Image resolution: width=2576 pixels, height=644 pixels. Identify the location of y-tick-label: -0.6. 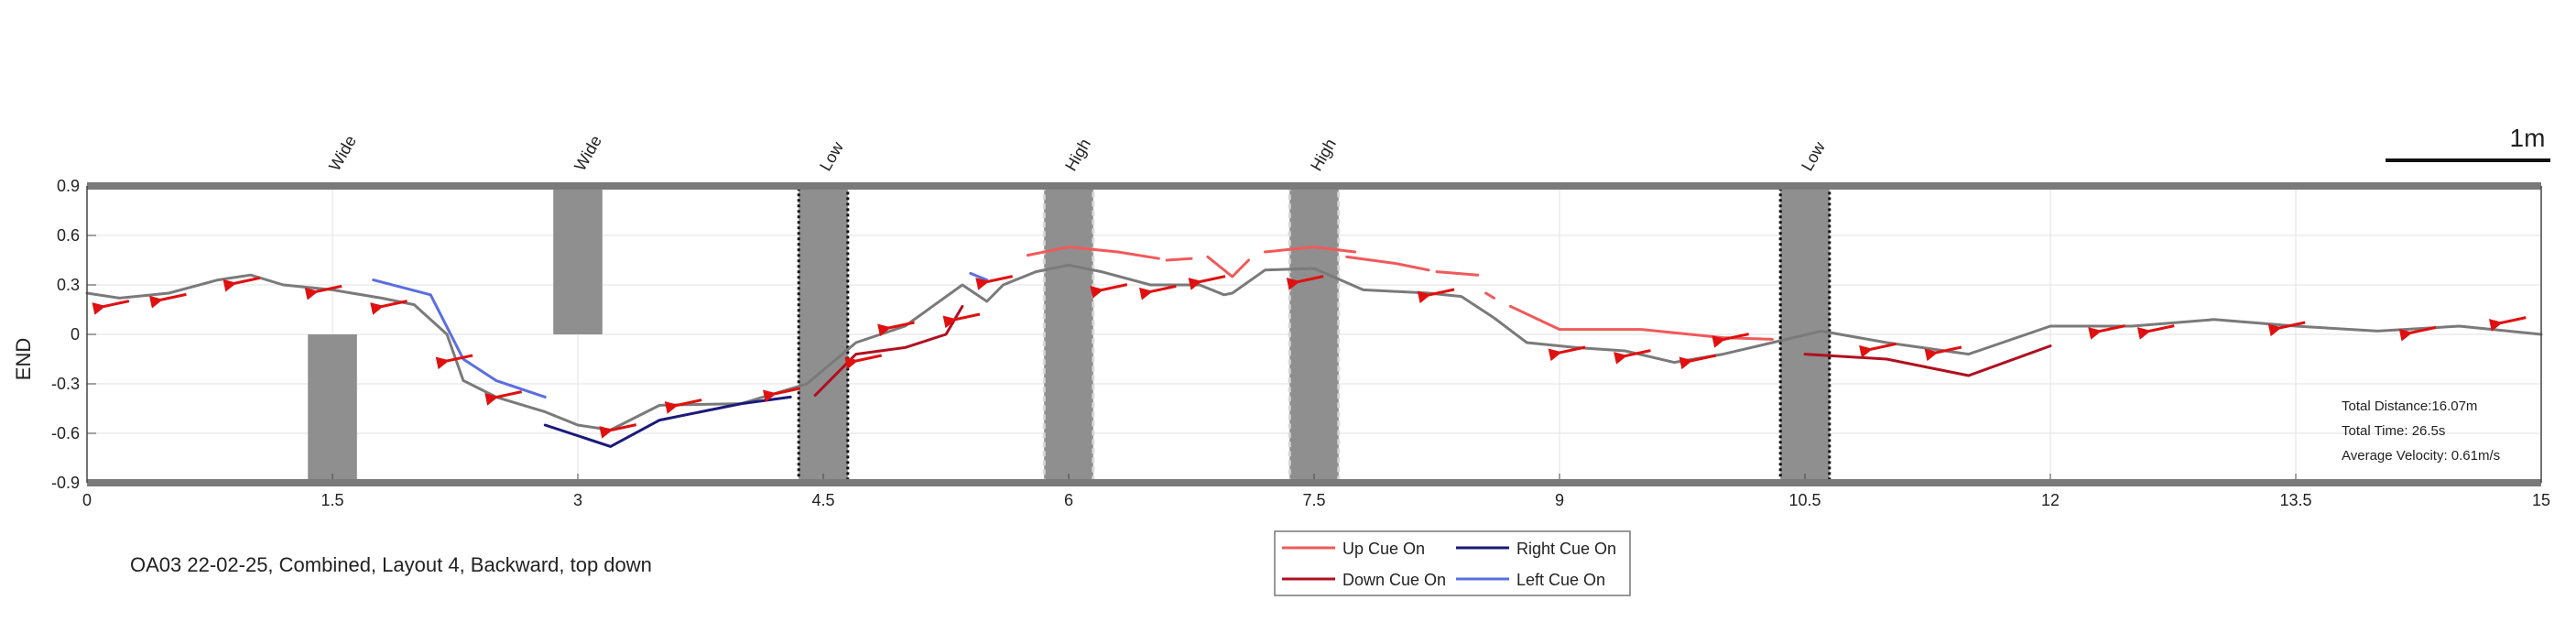
(65, 433).